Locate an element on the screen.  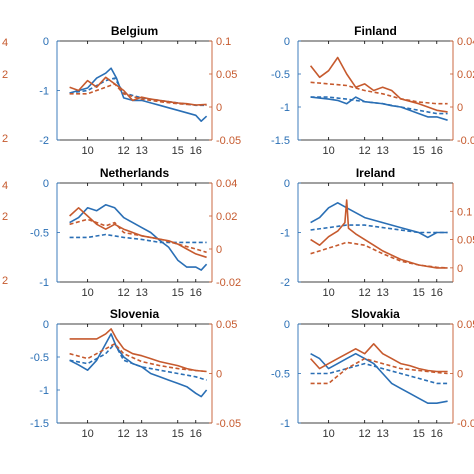
panel-title: Belgium is located at coordinates (134, 31).